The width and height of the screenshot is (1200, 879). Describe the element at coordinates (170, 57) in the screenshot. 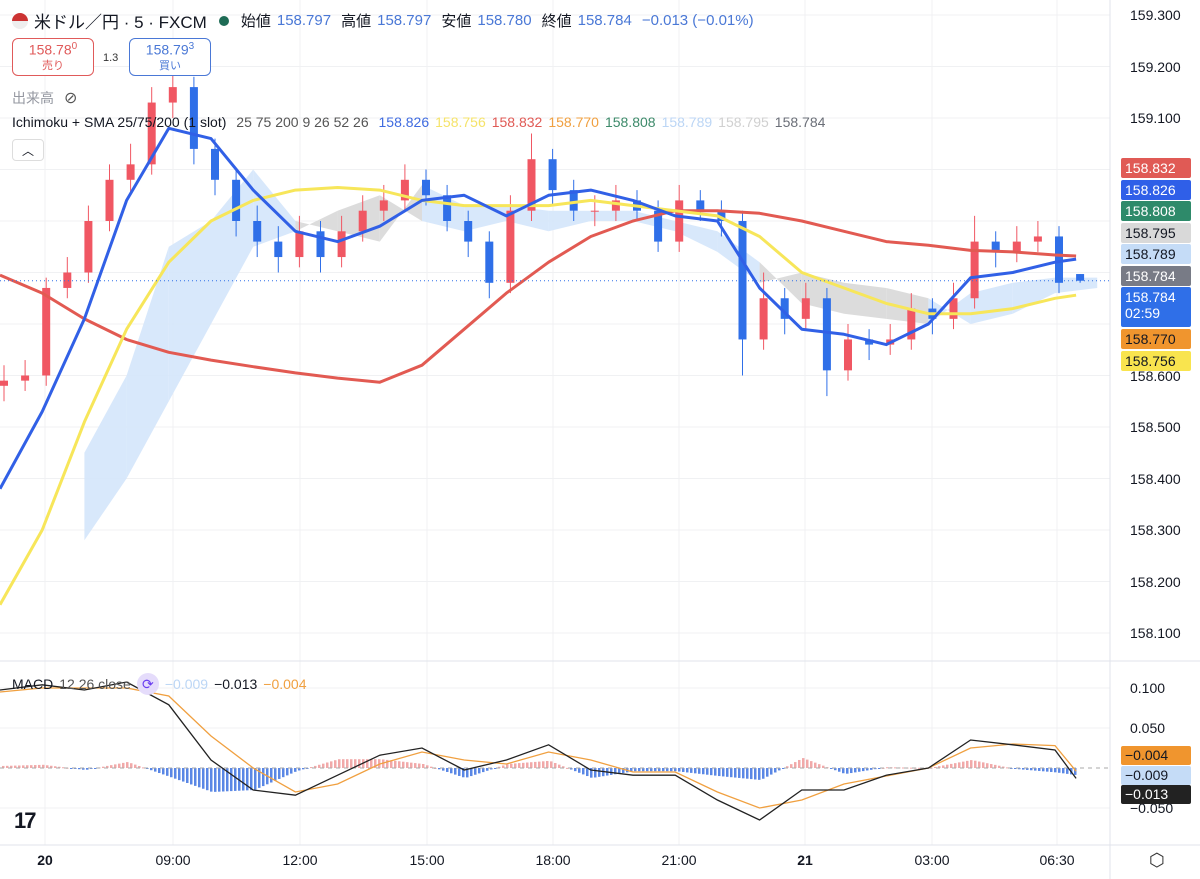

I see `buy-button: 158.793 買い` at that location.